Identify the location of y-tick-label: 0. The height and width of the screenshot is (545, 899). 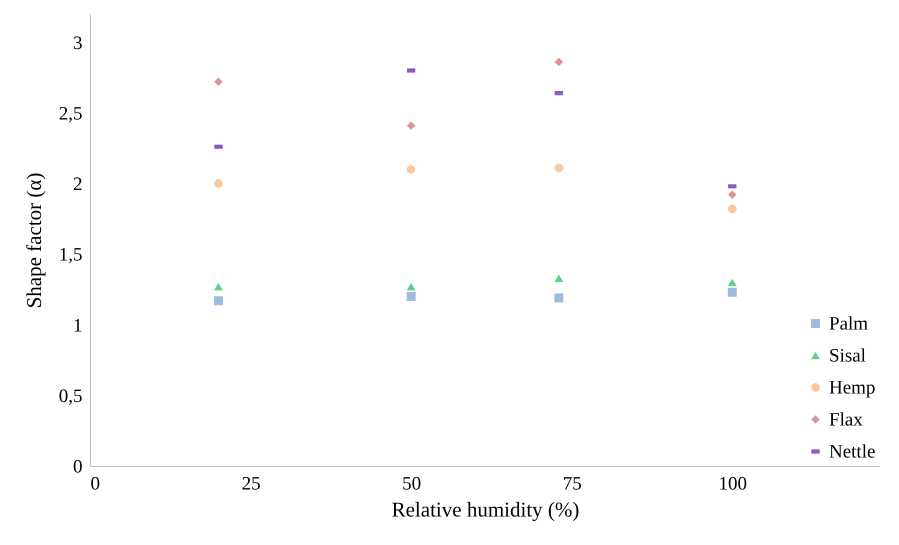
(77, 467).